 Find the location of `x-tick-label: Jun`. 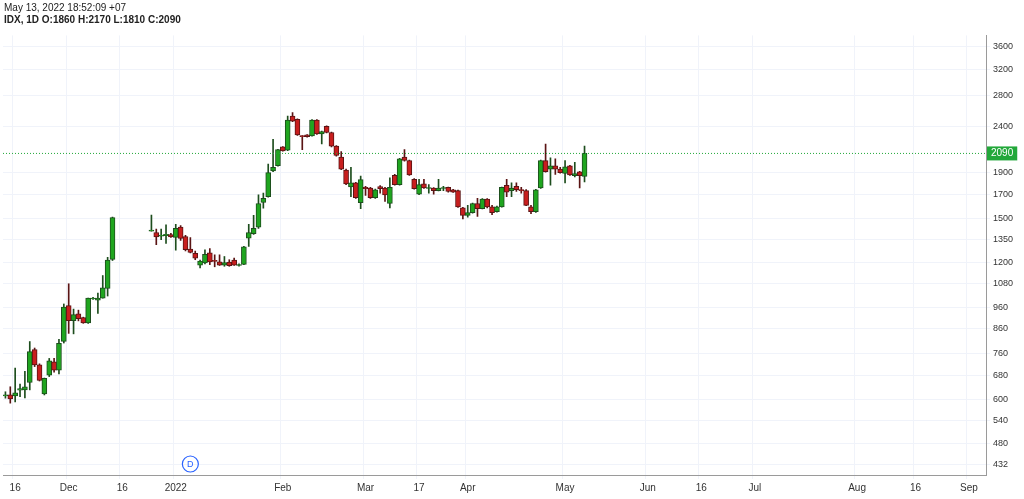

x-tick-label: Jun is located at coordinates (647, 487).